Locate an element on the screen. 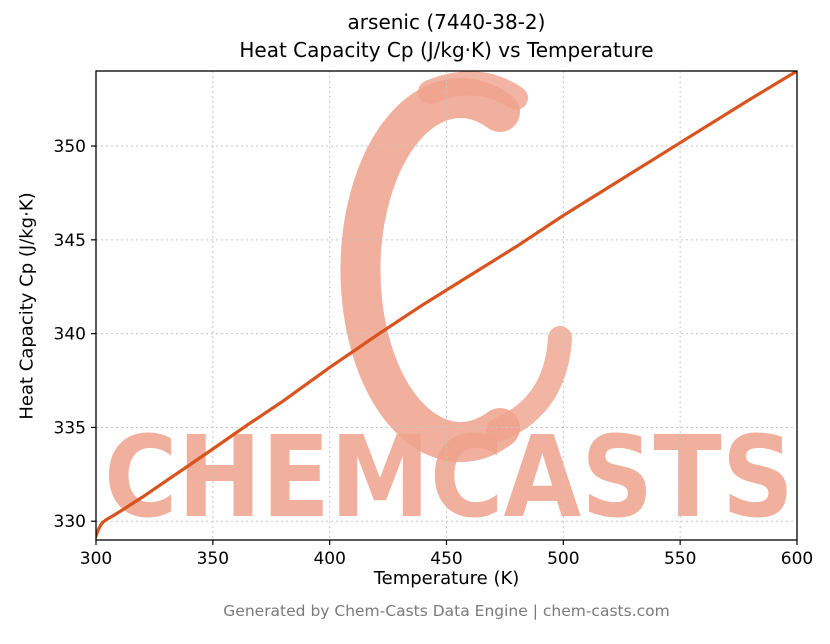 The width and height of the screenshot is (830, 644). y-axis-label: Heat Capacity Cp (J/kg·K) is located at coordinates (27, 306).